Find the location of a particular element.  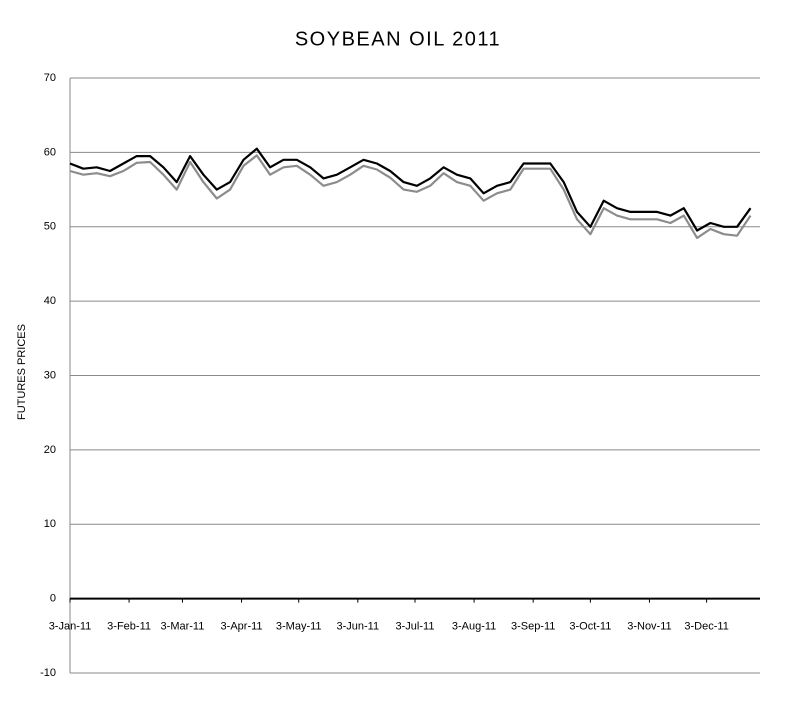

y-tick-label: 40 is located at coordinates (50, 301).